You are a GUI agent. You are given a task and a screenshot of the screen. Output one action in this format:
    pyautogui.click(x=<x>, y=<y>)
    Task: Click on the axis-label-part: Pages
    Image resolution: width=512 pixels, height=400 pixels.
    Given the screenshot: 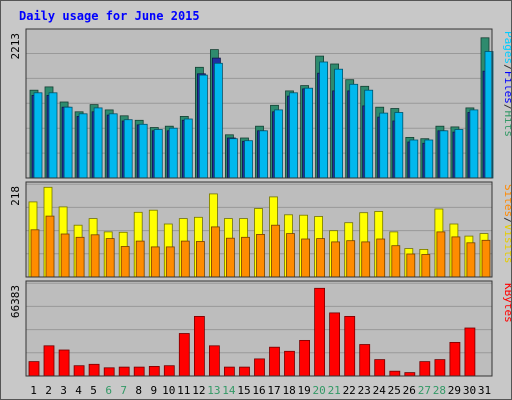 What is the action you would take?
    pyautogui.click(x=506, y=47)
    